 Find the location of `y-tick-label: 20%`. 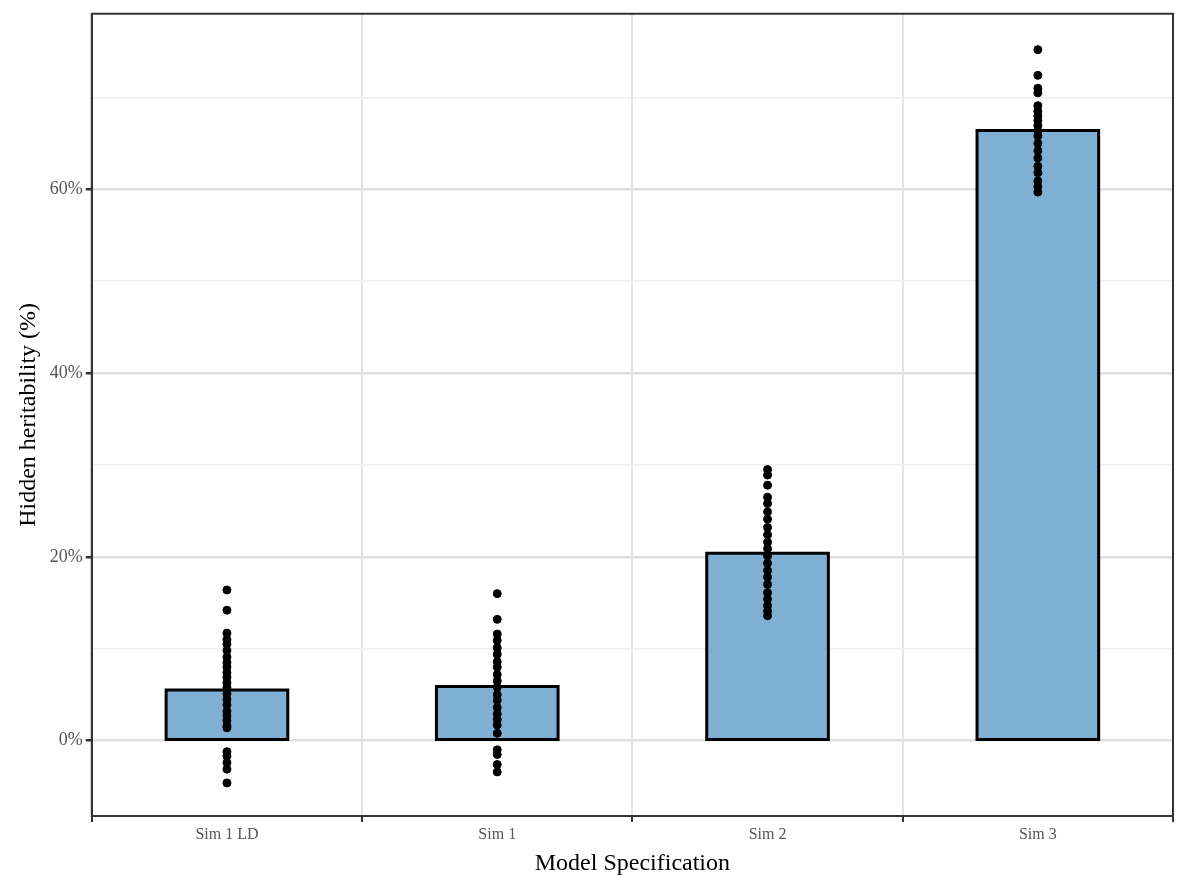

y-tick-label: 20% is located at coordinates (66, 555).